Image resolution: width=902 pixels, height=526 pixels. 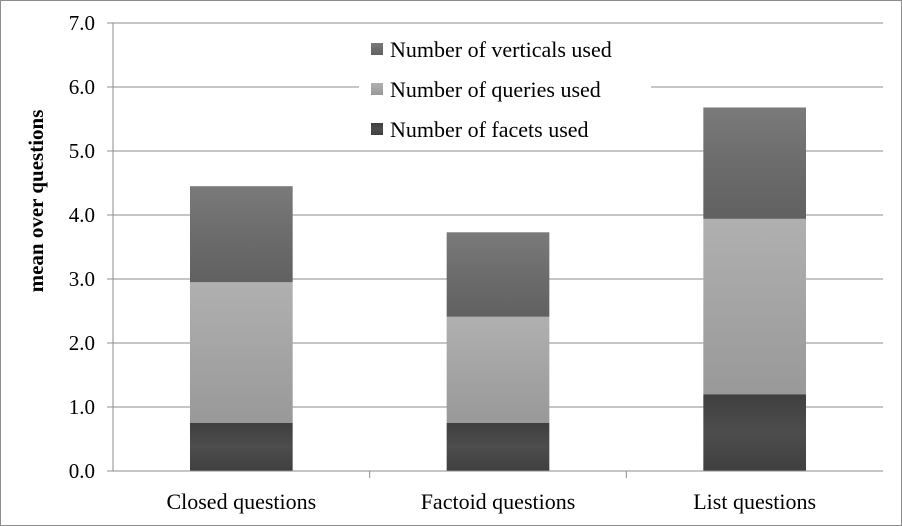 I want to click on legend-label-number-of-facets-used: Number of facets used, so click(x=489, y=129).